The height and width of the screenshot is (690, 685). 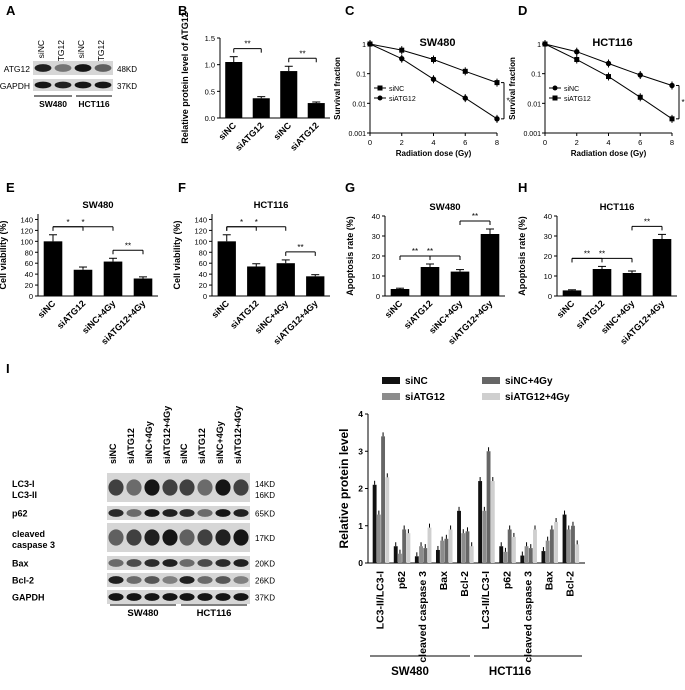 What do you see at coordinates (537, 397) in the screenshot?
I see `legend-label: siATG12+4Gy` at bounding box center [537, 397].